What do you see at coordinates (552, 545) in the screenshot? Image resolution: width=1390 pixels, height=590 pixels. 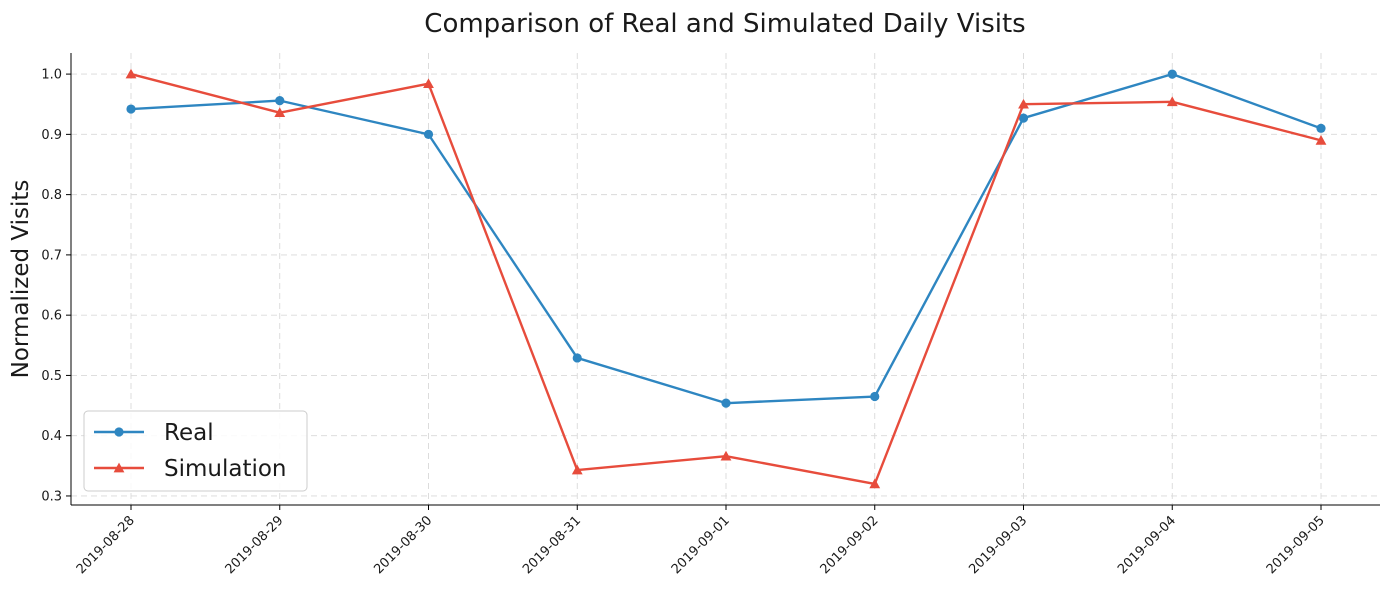 I see `x-tick-label: 2019-08-31` at bounding box center [552, 545].